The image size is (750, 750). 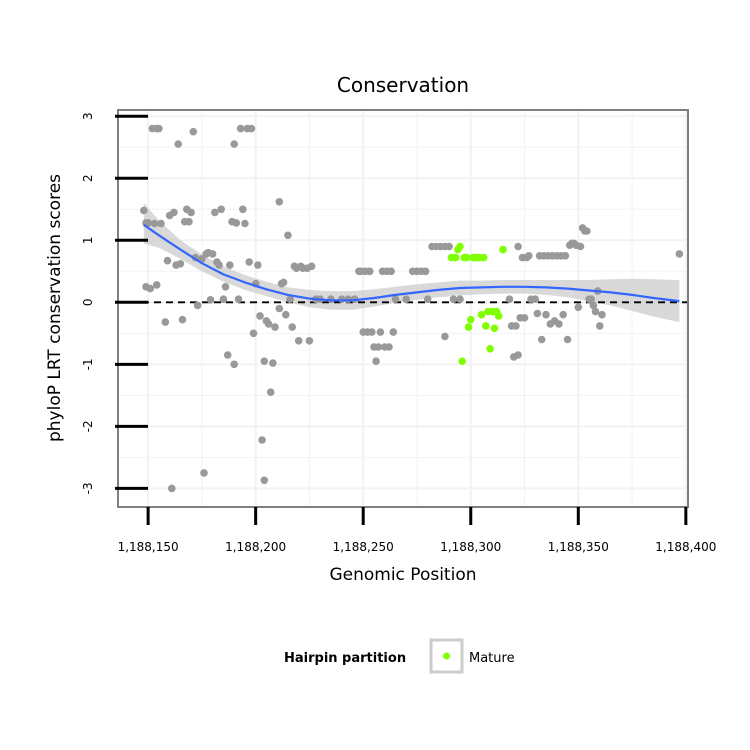 What do you see at coordinates (114, 303) in the screenshot?
I see `y-axis: -3 -2 -1 0 1 2 3` at bounding box center [114, 303].